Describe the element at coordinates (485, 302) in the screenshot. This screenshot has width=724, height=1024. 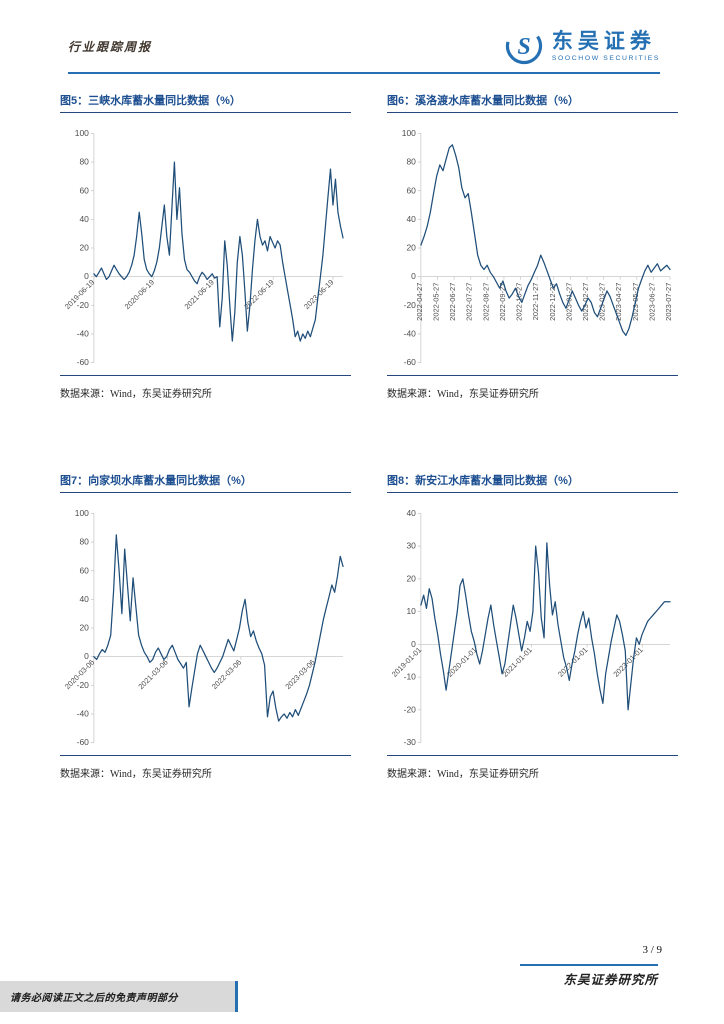
I see `svg-text: 2022-08-27` at that location.